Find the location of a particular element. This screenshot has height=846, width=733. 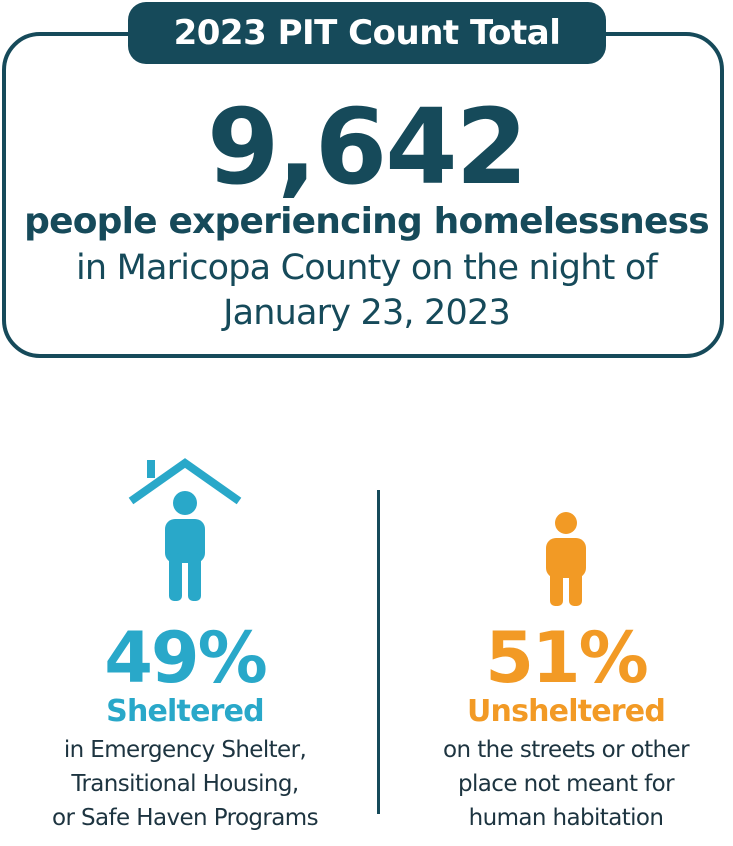

summary-line-location: in Maricopa County on the night of is located at coordinates (367, 268).